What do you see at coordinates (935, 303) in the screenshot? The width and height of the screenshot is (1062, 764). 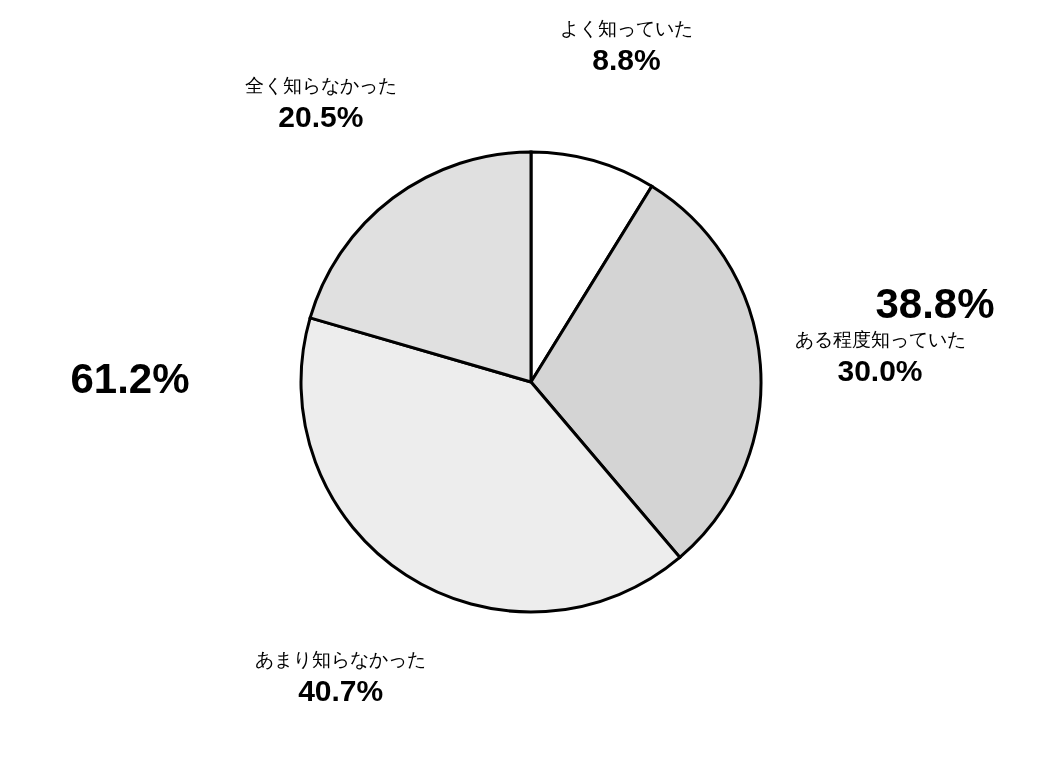 I see `text: 38.8%` at bounding box center [935, 303].